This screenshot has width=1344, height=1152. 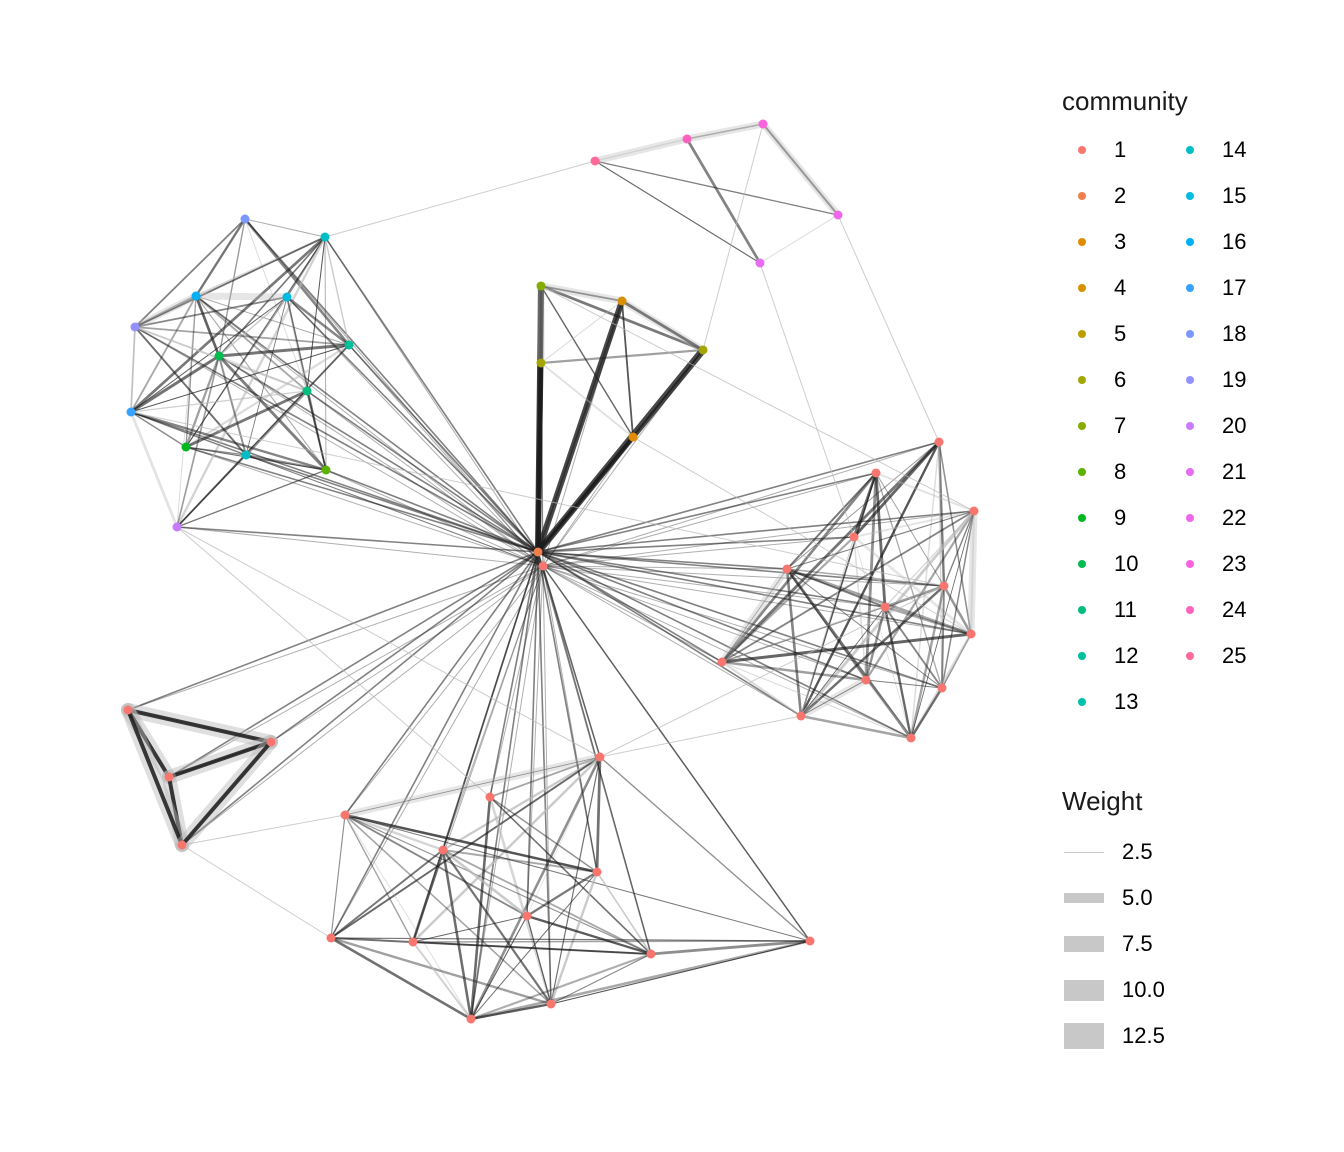 I want to click on community-legend-title: community, so click(x=1125, y=101).